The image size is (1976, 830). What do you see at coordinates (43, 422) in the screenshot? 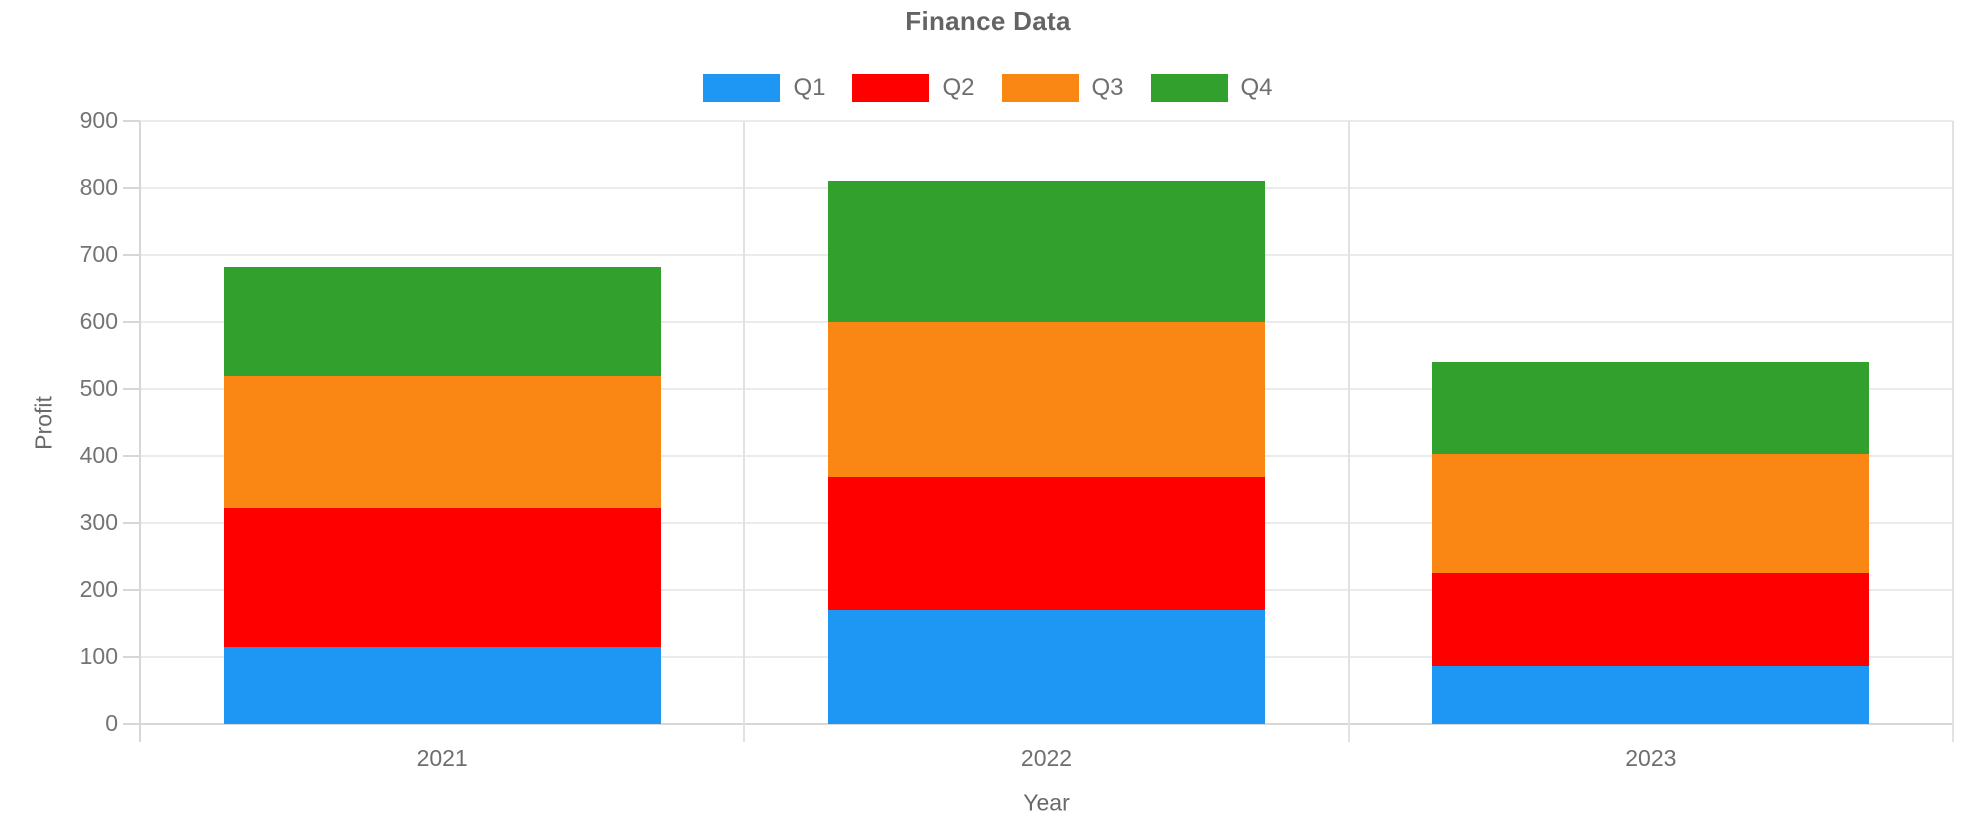
I see `y-axis-title: Profit` at bounding box center [43, 422].